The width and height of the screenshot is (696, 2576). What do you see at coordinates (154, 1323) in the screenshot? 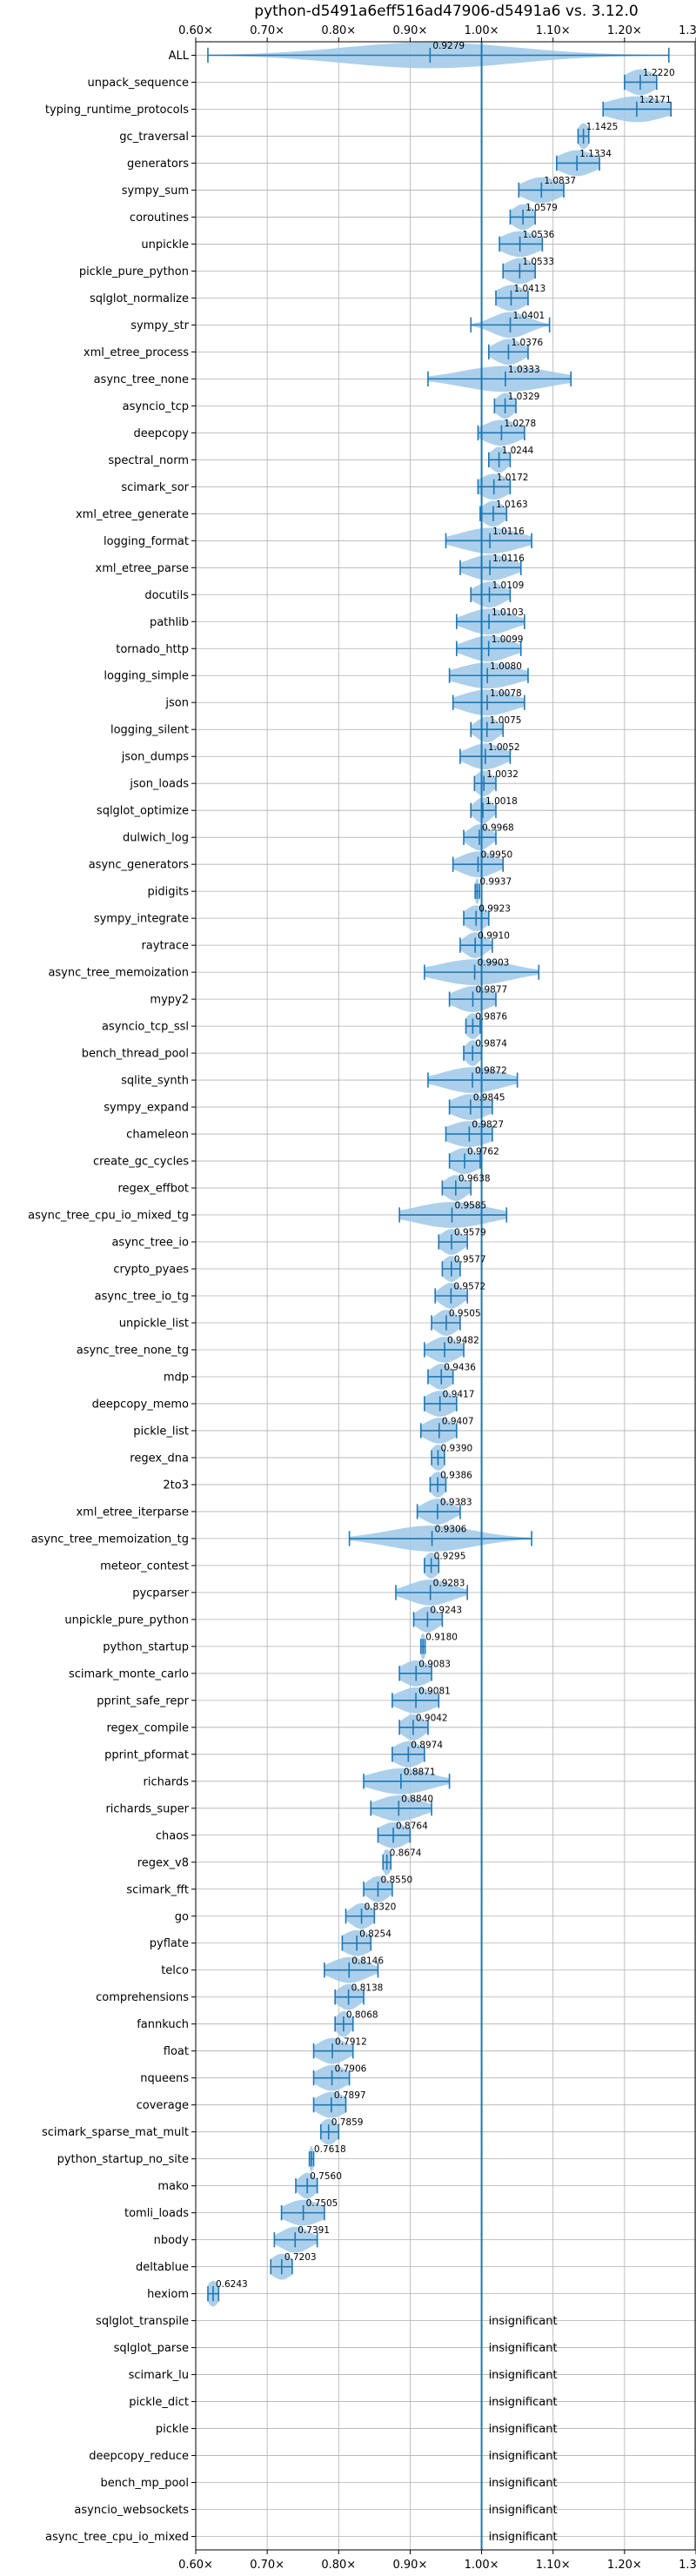
I see `benchmark-label: unpickle_list` at bounding box center [154, 1323].